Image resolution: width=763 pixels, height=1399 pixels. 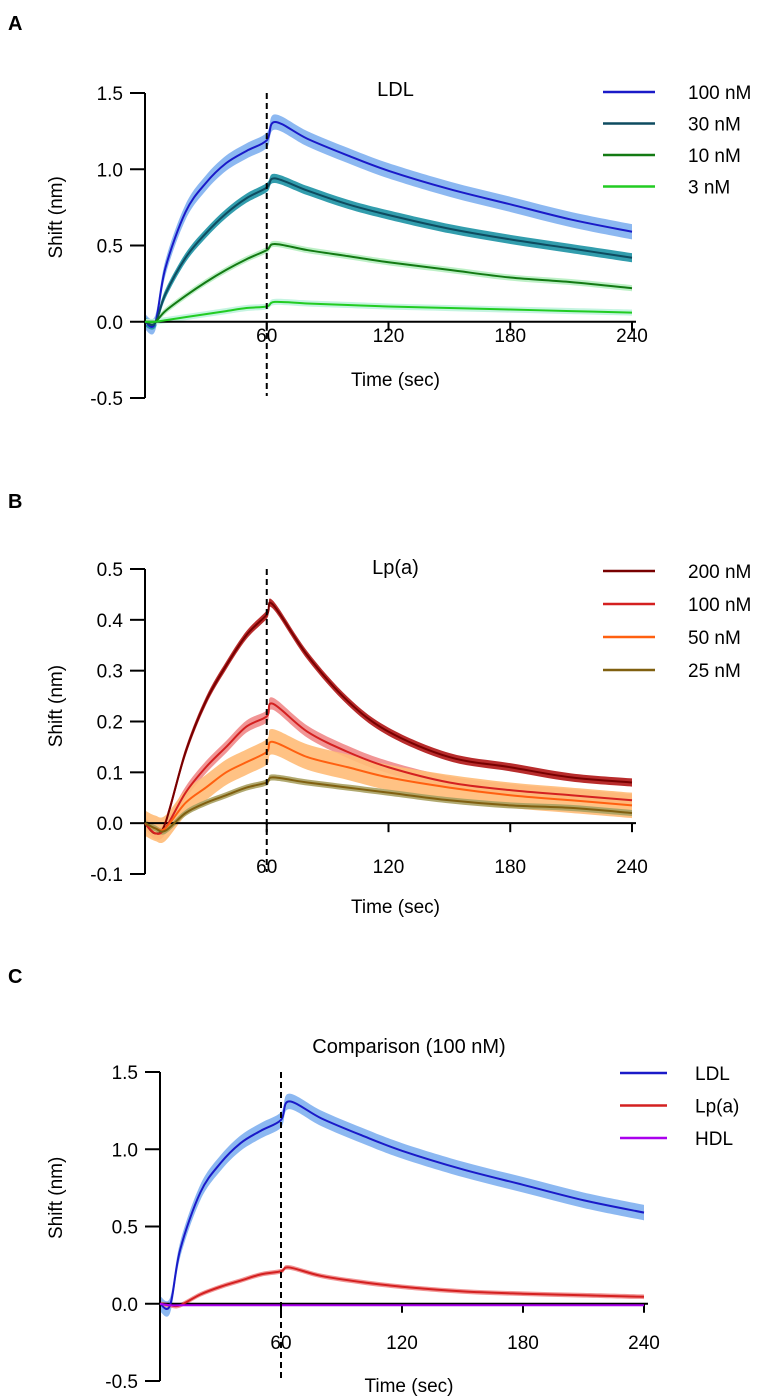 I want to click on legend-label: LDL, so click(x=712, y=1074).